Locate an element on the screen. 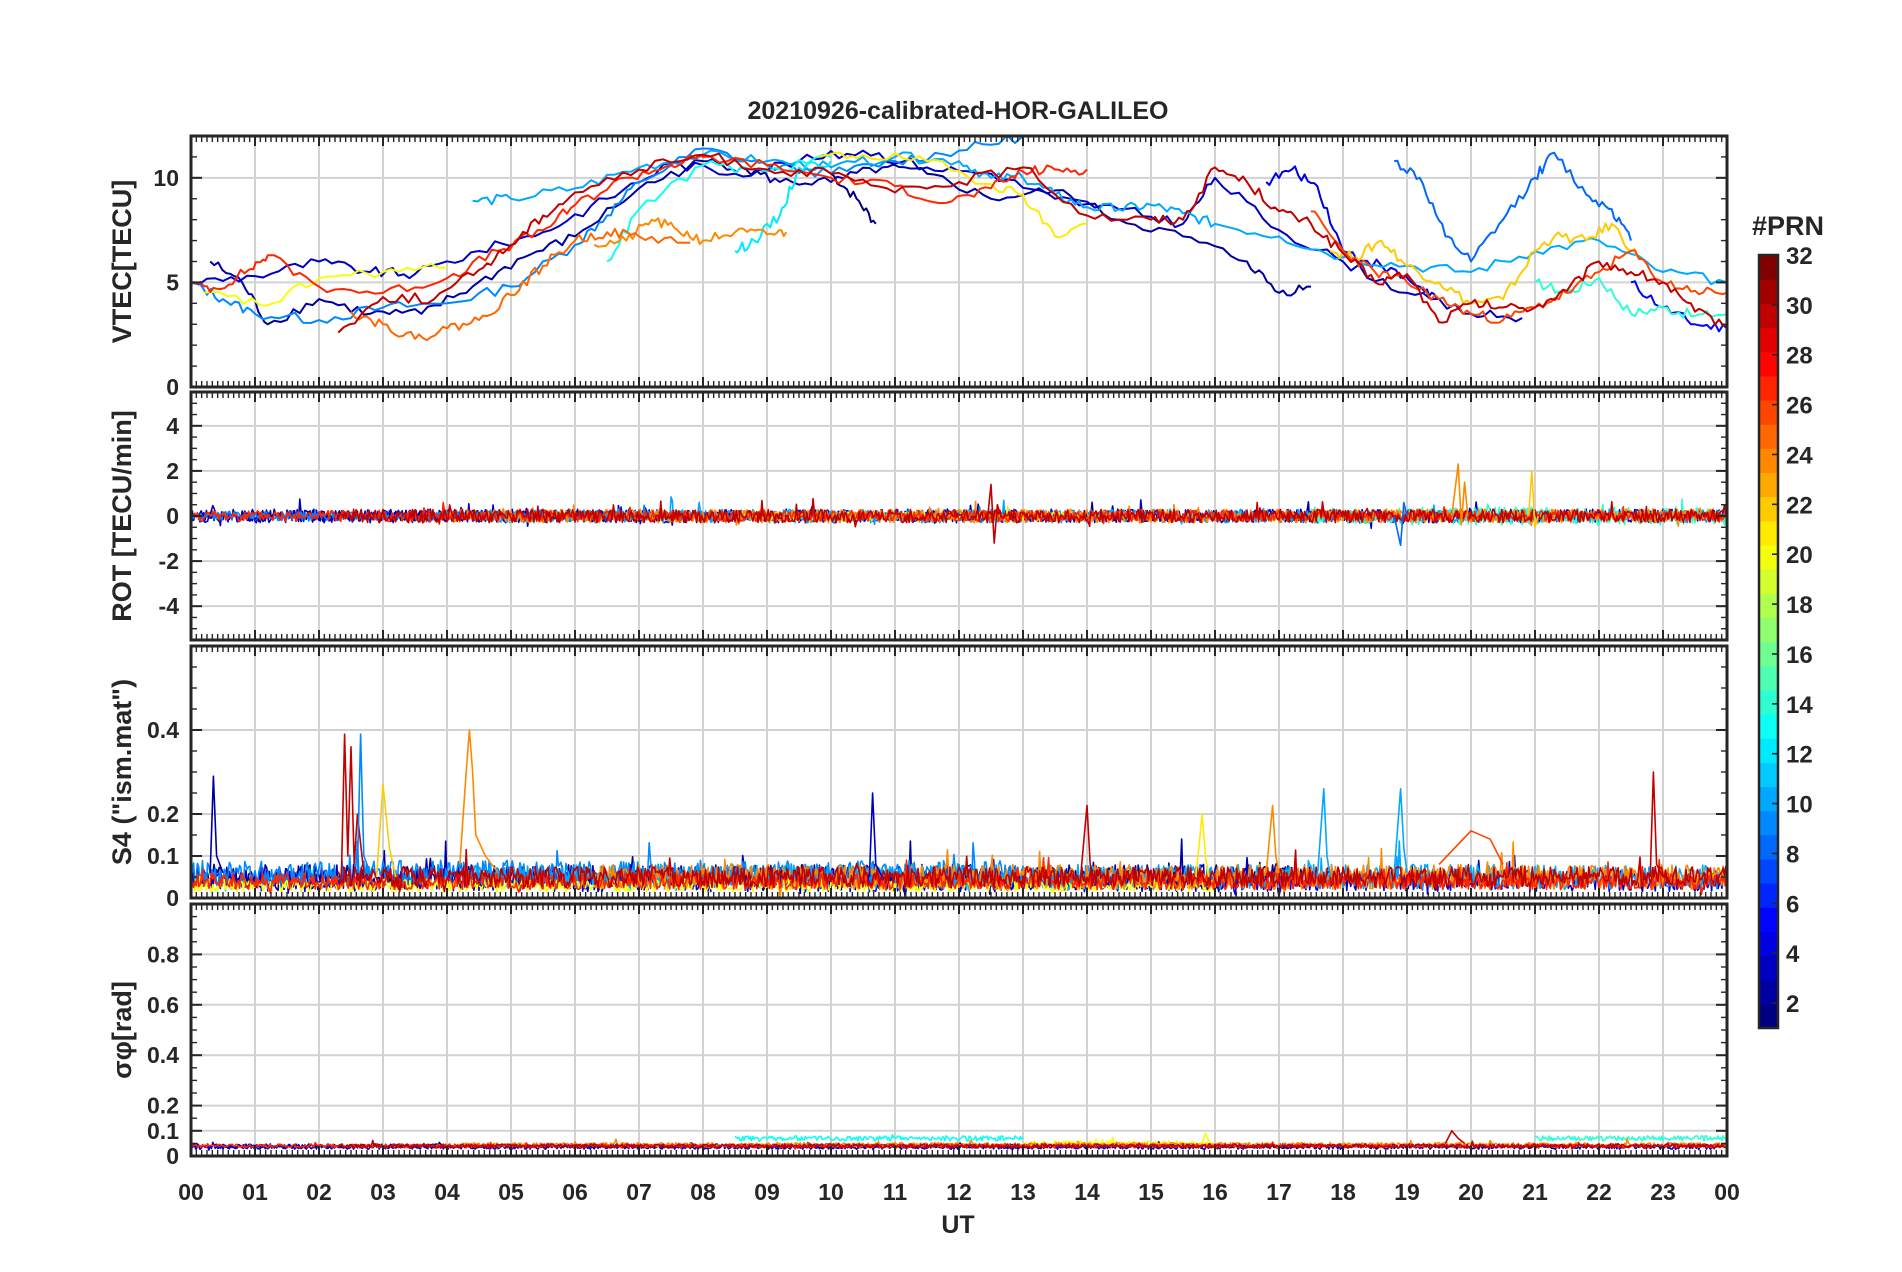 This screenshot has height=1272, width=1902. colorbar-tick-label: 28 is located at coordinates (1799, 356).